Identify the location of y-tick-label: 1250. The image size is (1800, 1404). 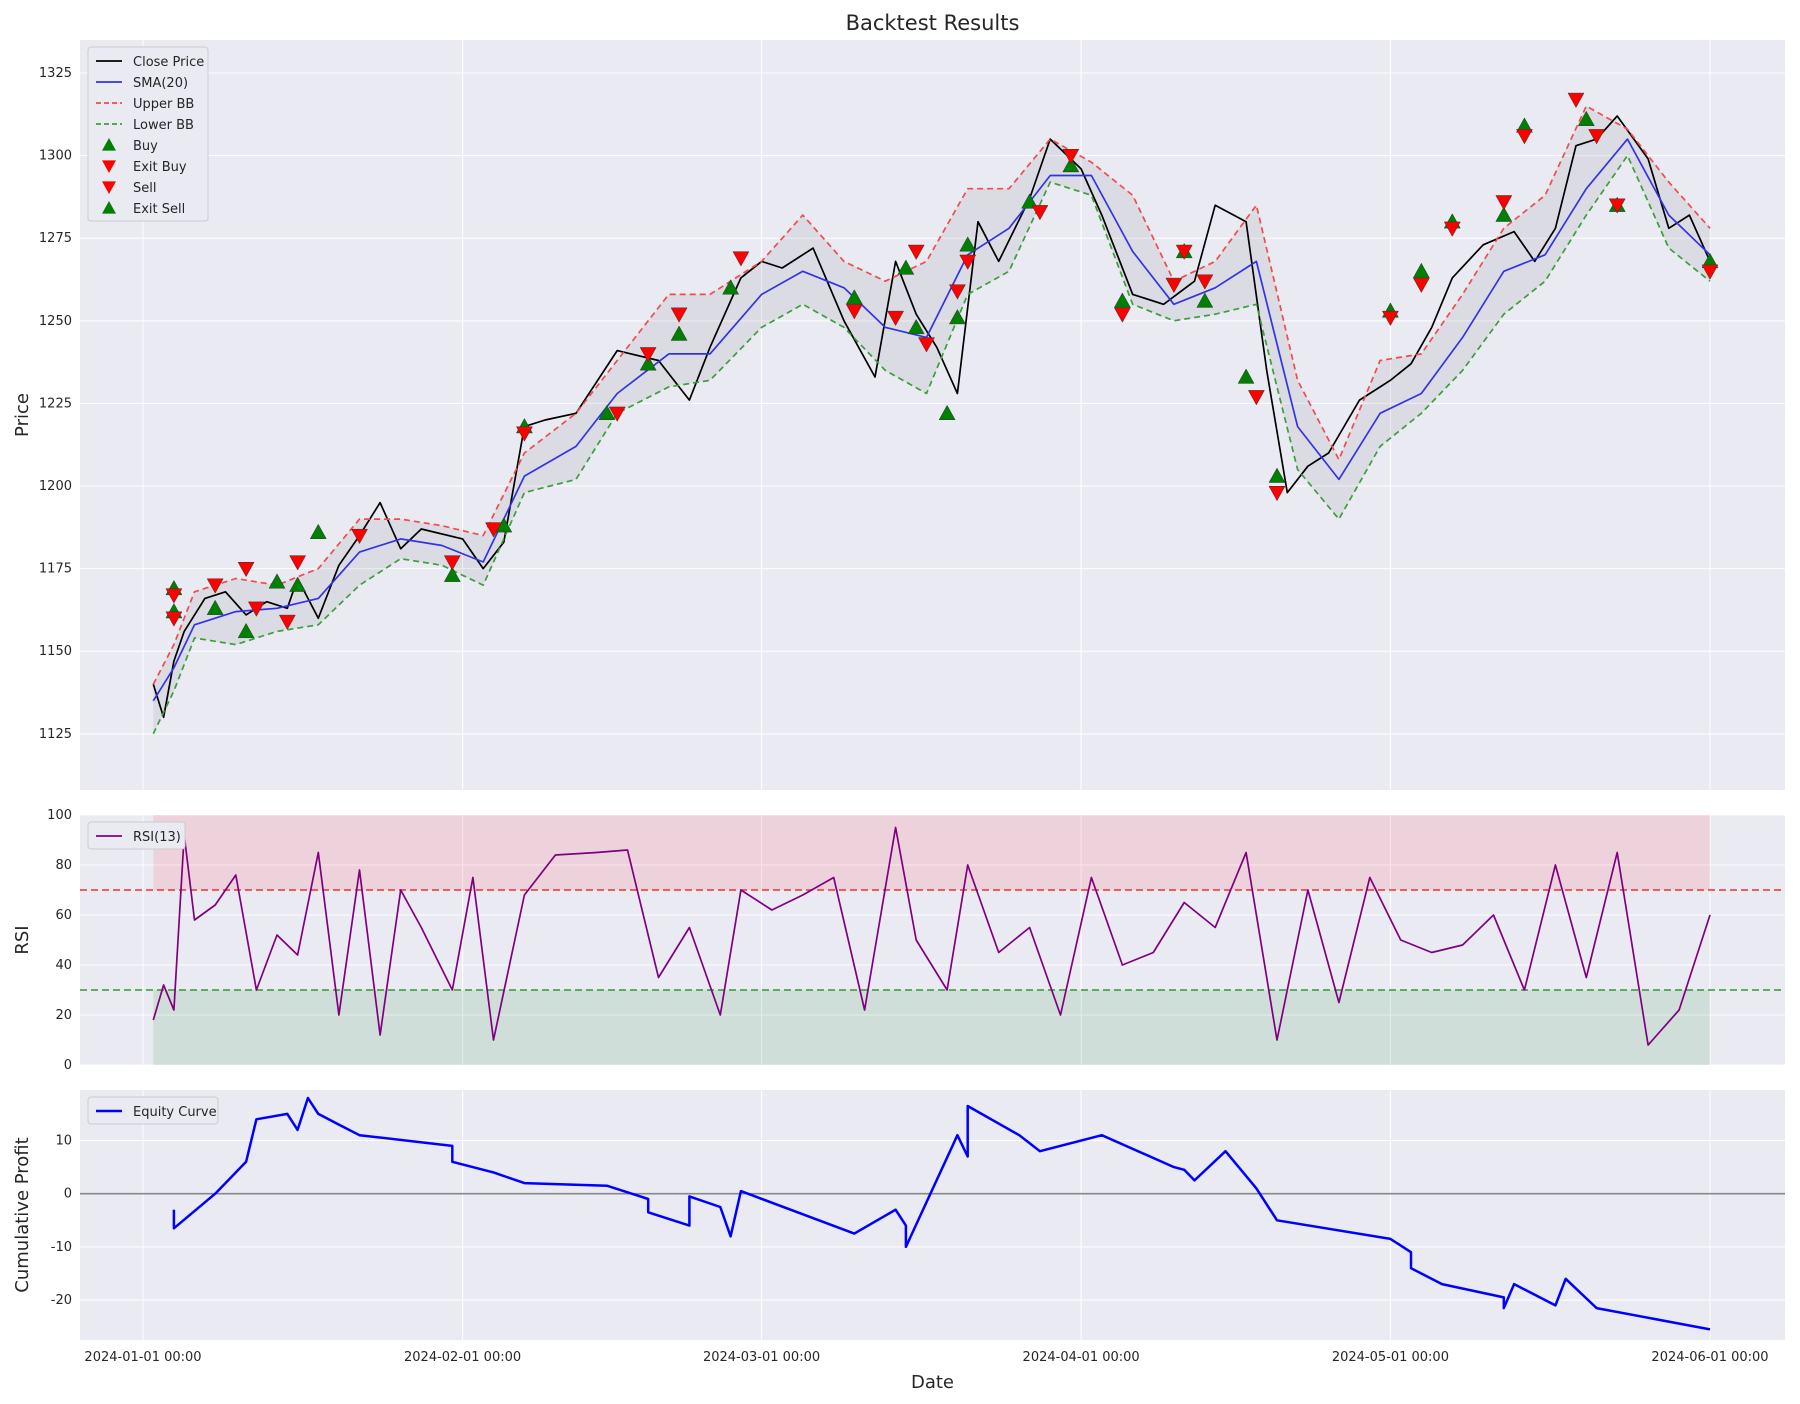
(55, 321).